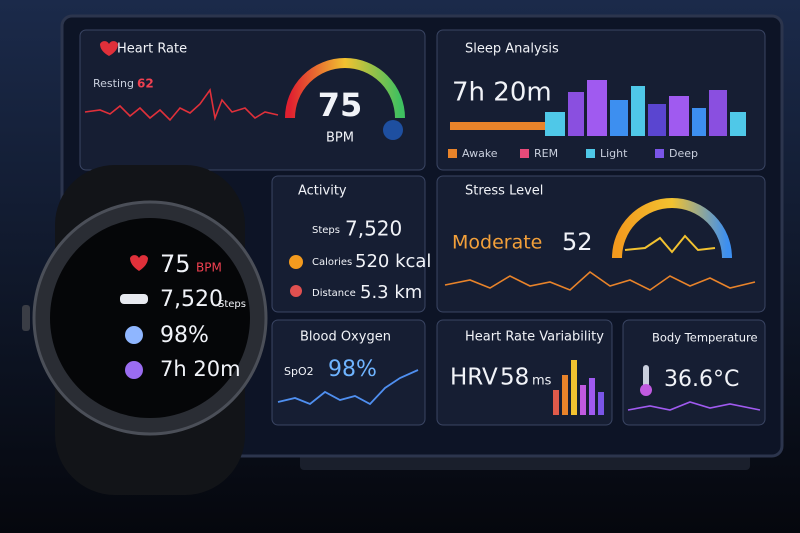 This screenshot has width=800, height=533. What do you see at coordinates (705, 338) in the screenshot?
I see `panel-title: Body Temperature` at bounding box center [705, 338].